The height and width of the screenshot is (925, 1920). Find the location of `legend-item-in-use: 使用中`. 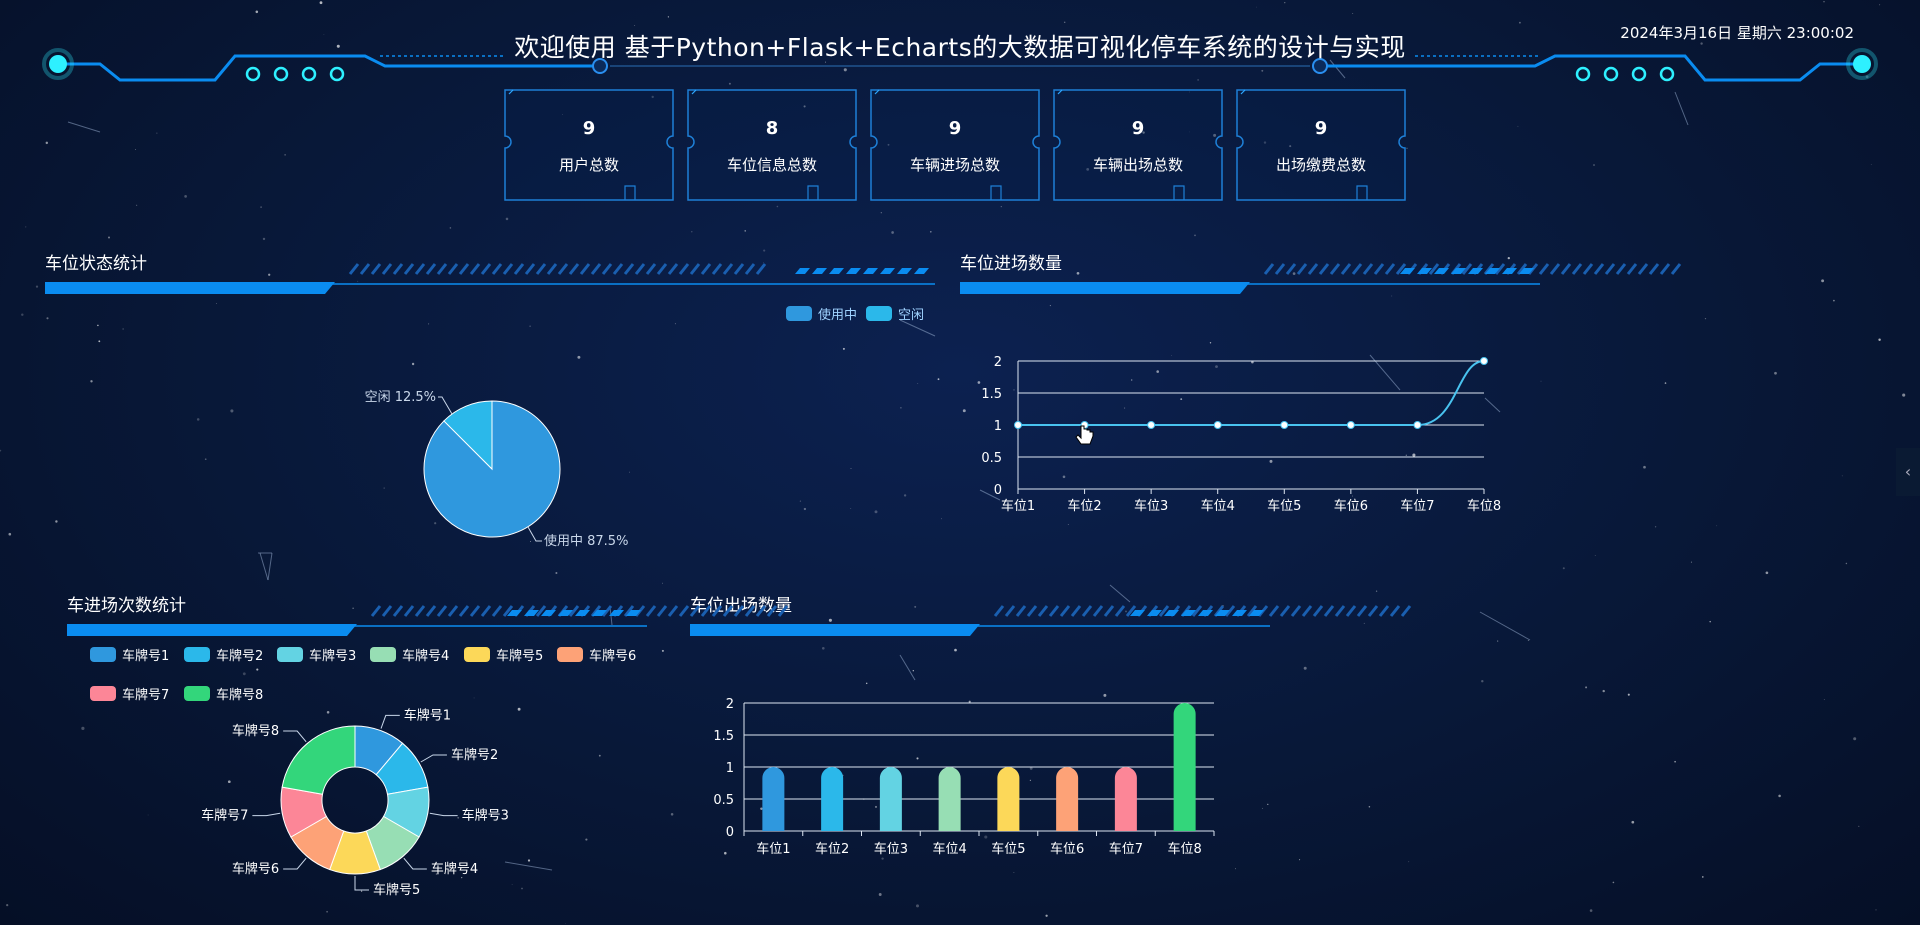

legend-item-in-use: 使用中 is located at coordinates (821, 313).